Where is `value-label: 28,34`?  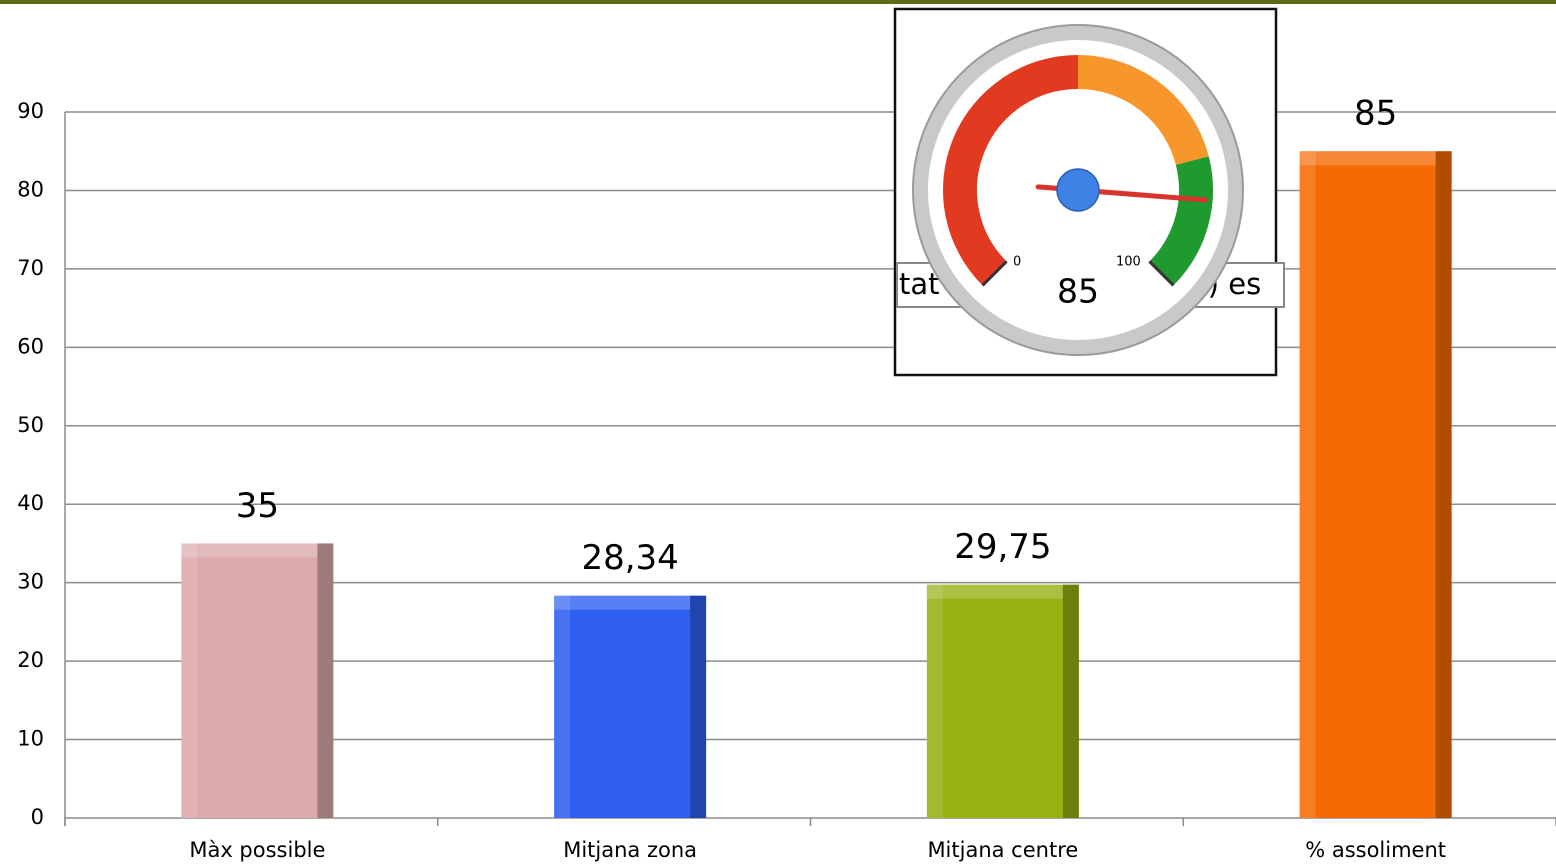 value-label: 28,34 is located at coordinates (629, 558).